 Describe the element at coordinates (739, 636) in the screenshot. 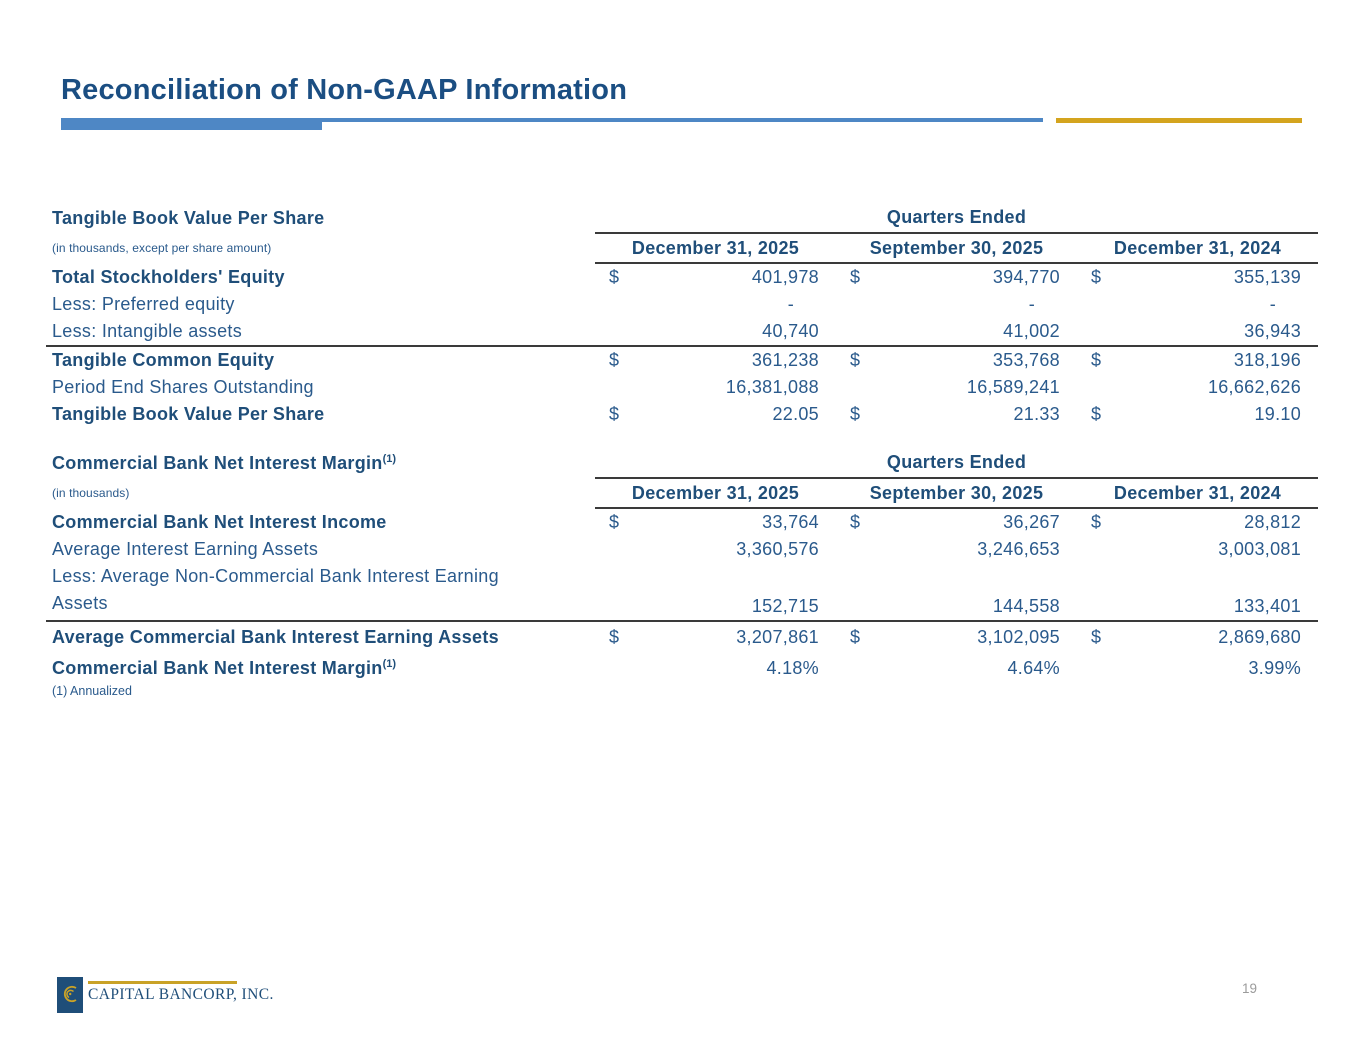

I see `value-cell: 3,207,861` at that location.